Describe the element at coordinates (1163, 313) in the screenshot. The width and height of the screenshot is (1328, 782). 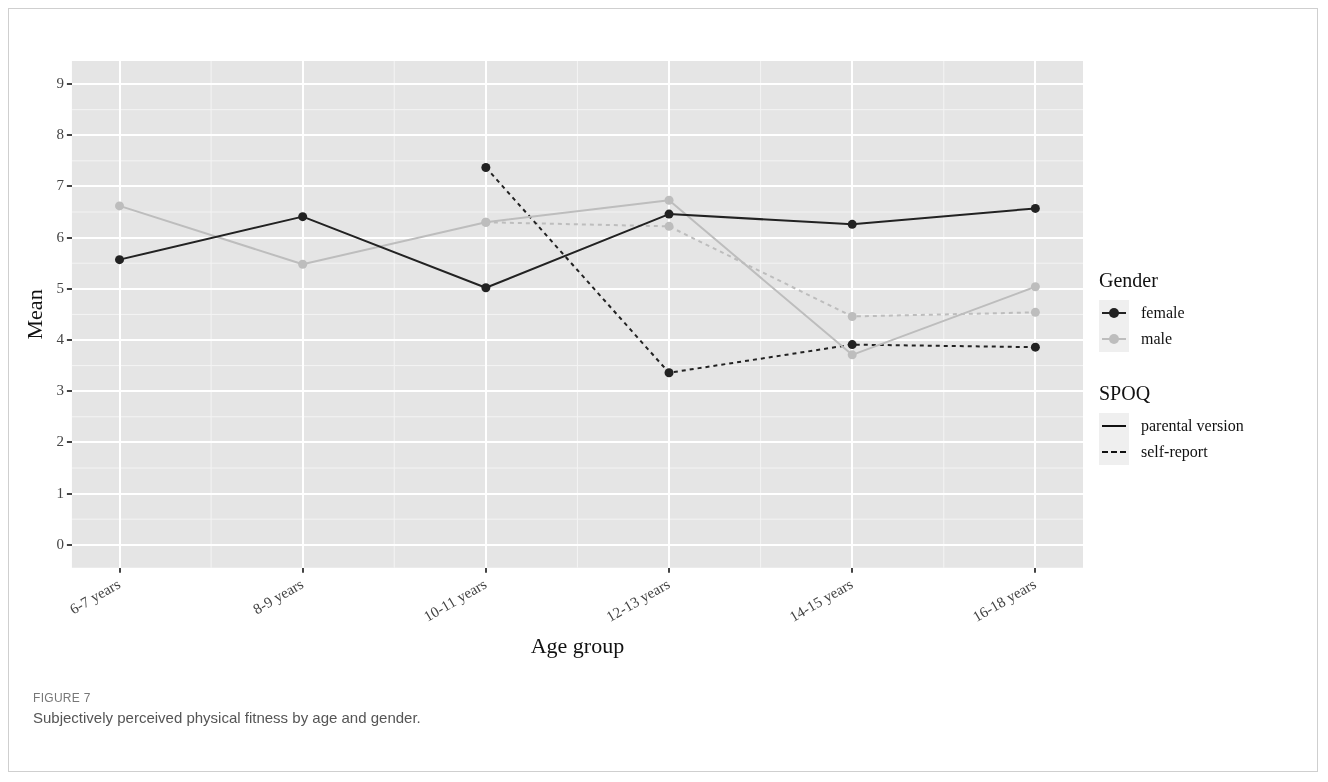
I see `legend-label: female` at that location.